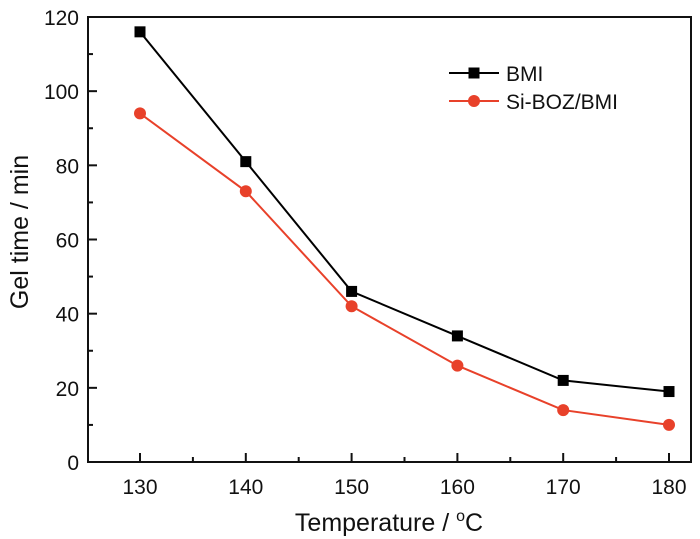  Describe the element at coordinates (563, 487) in the screenshot. I see `x-tick-label: 170` at that location.